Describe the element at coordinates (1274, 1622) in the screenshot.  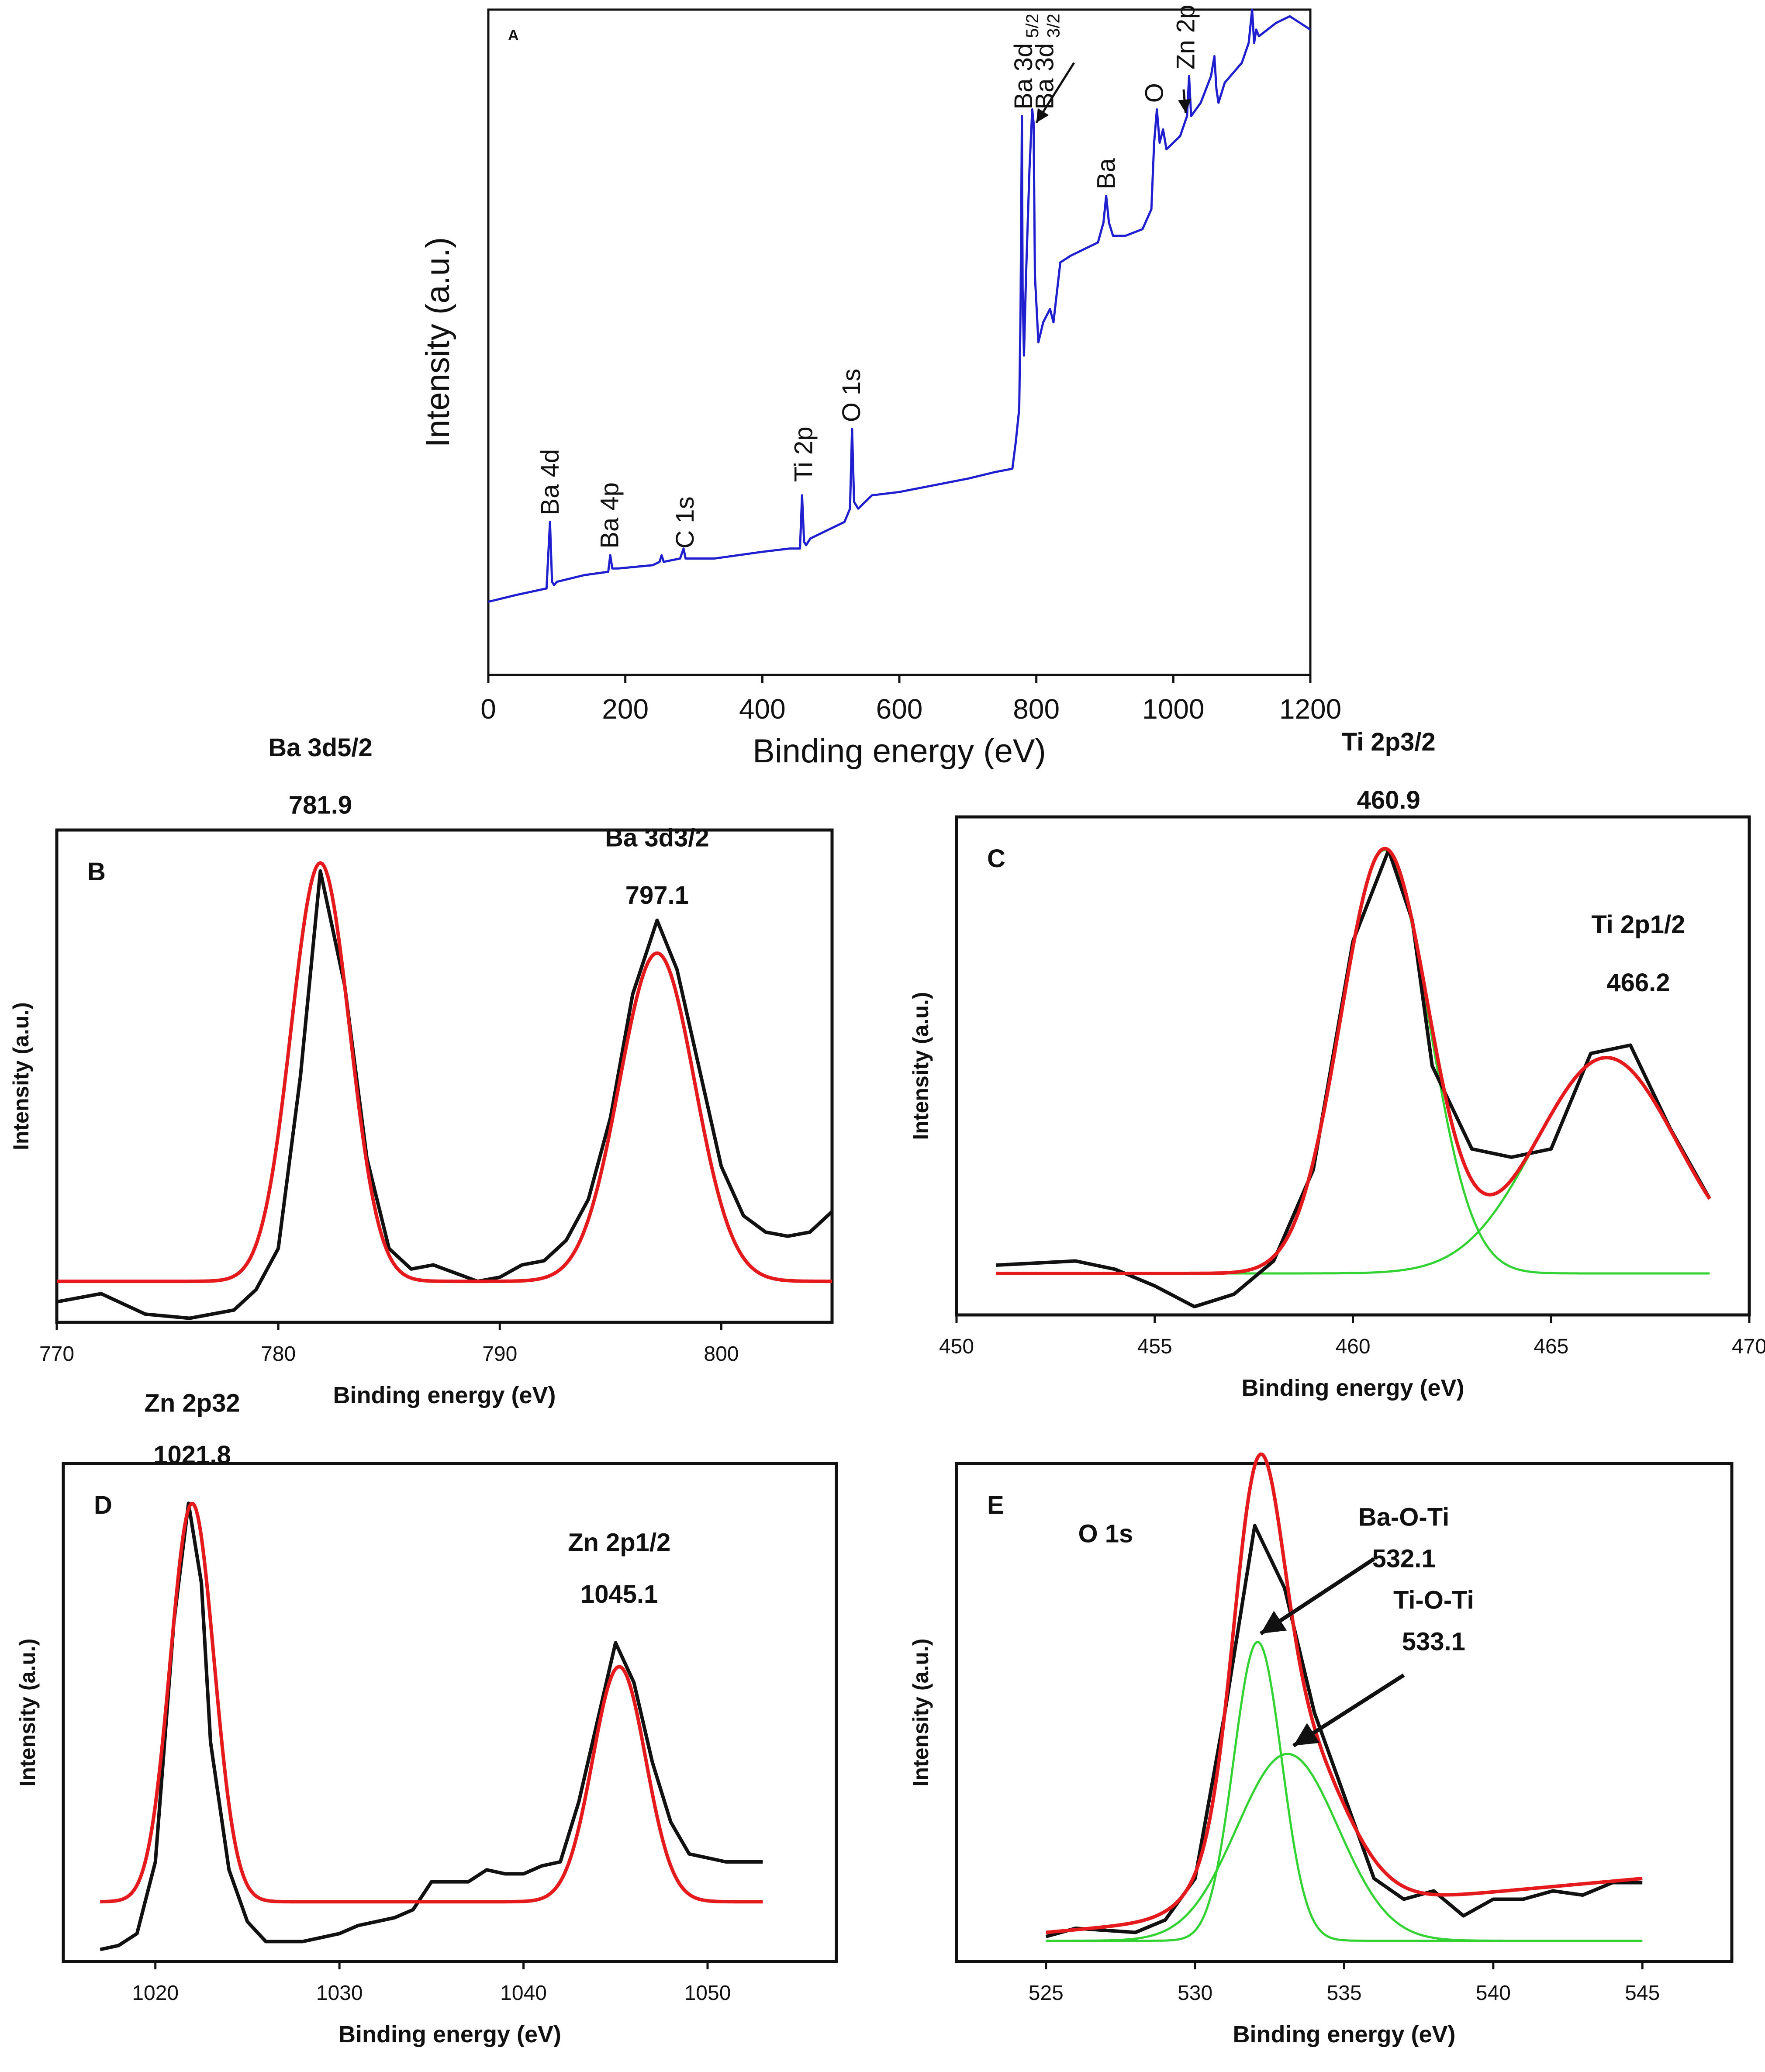
I see `panel-e-arrow-ba-o-ti-head` at that location.